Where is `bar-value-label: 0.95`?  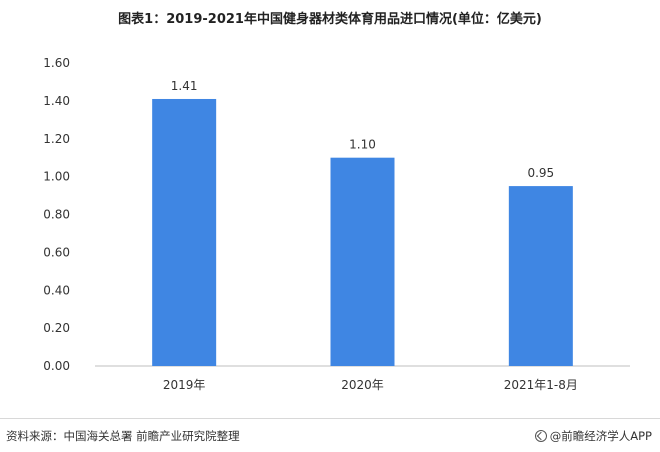 bar-value-label: 0.95 is located at coordinates (540, 173).